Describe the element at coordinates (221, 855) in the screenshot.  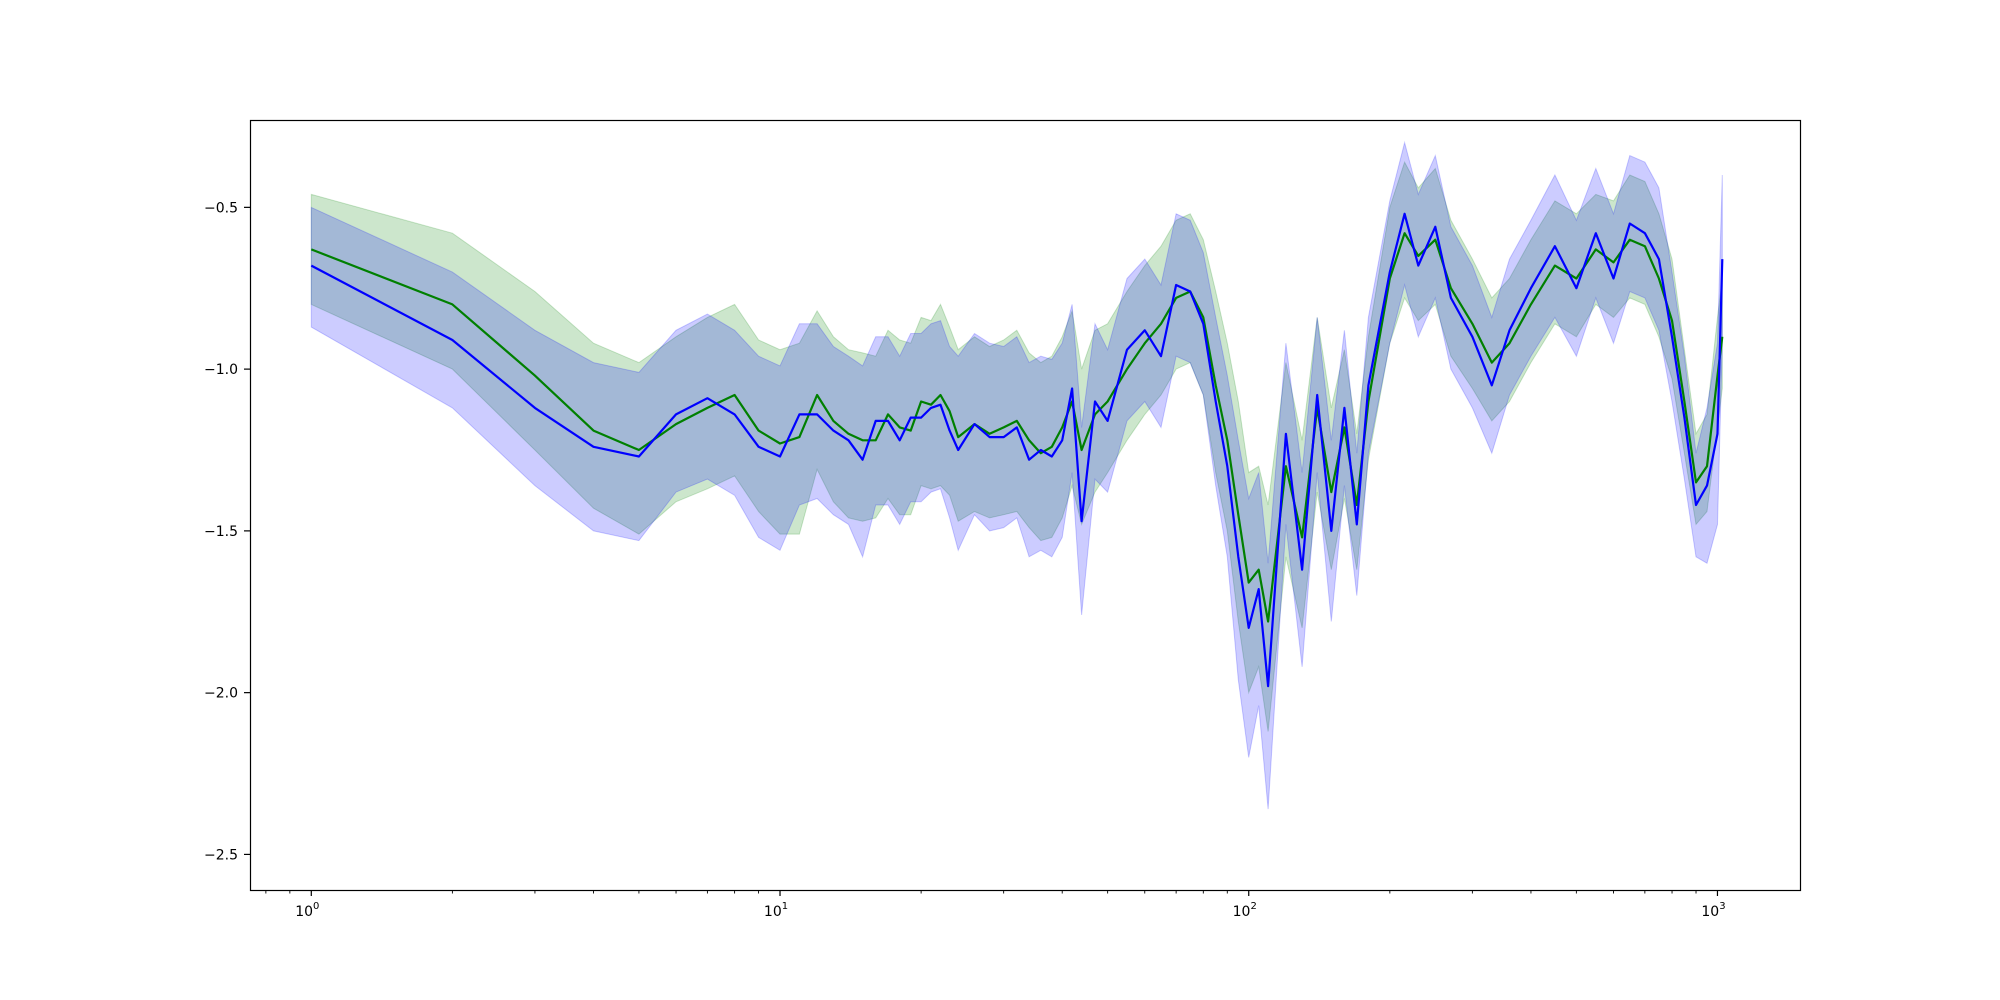
I see `y-tick-label: −2.5` at that location.